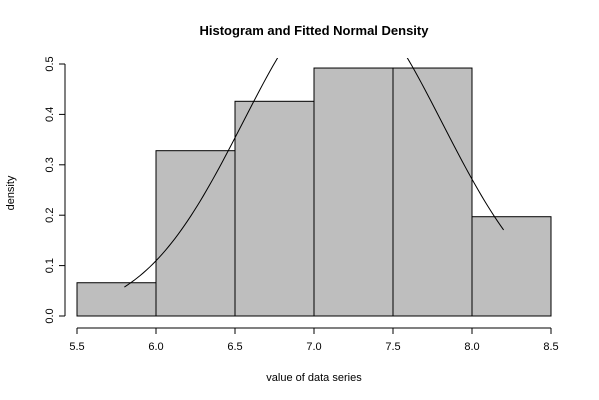 This screenshot has height=400, width=599. What do you see at coordinates (392, 347) in the screenshot?
I see `x-tick-label: 7.5` at bounding box center [392, 347].